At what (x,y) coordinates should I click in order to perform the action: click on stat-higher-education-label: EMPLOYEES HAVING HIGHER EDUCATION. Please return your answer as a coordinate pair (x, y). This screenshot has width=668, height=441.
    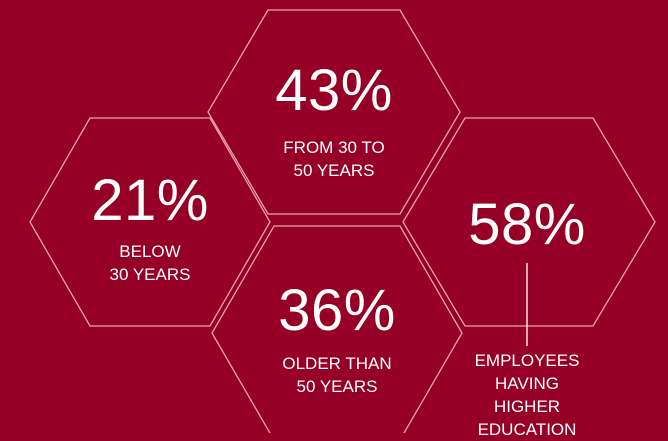
    Looking at the image, I should click on (527, 395).